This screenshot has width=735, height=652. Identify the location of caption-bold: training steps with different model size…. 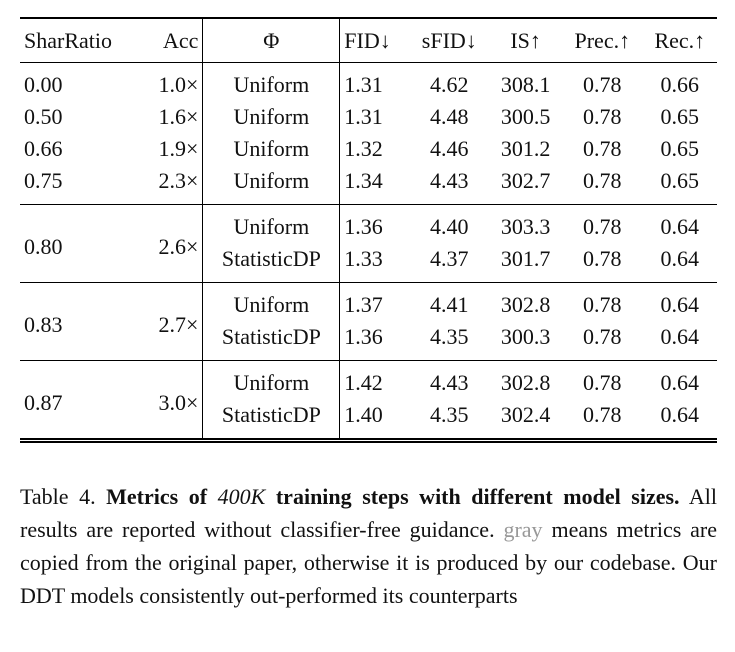
(477, 496).